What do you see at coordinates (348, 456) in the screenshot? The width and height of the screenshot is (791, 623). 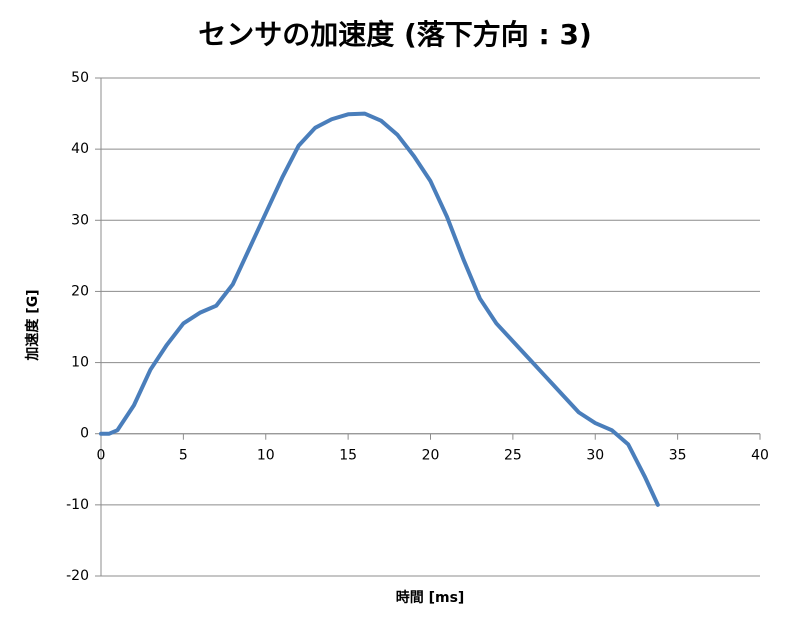 I see `x-tick-label: 15` at bounding box center [348, 456].